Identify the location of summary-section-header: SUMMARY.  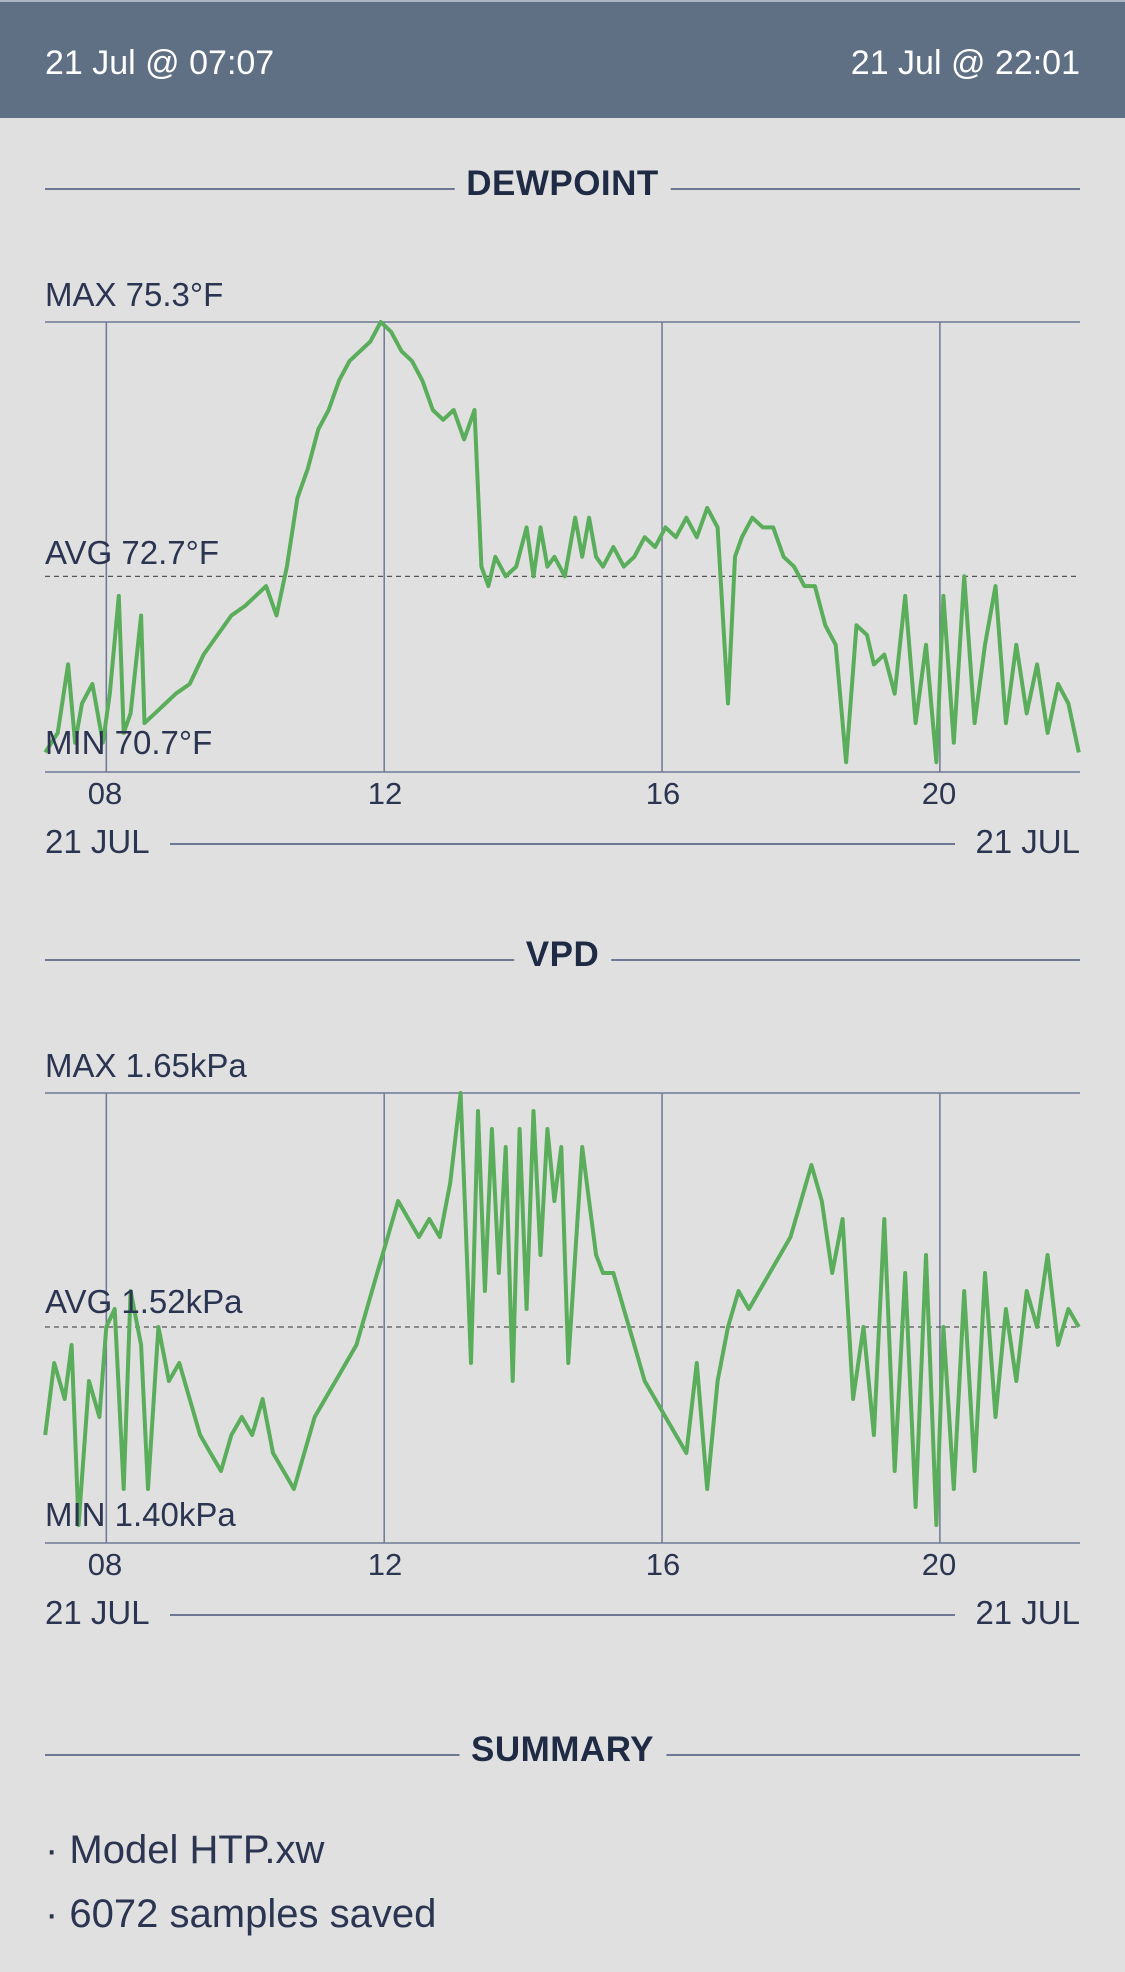
(562, 1755).